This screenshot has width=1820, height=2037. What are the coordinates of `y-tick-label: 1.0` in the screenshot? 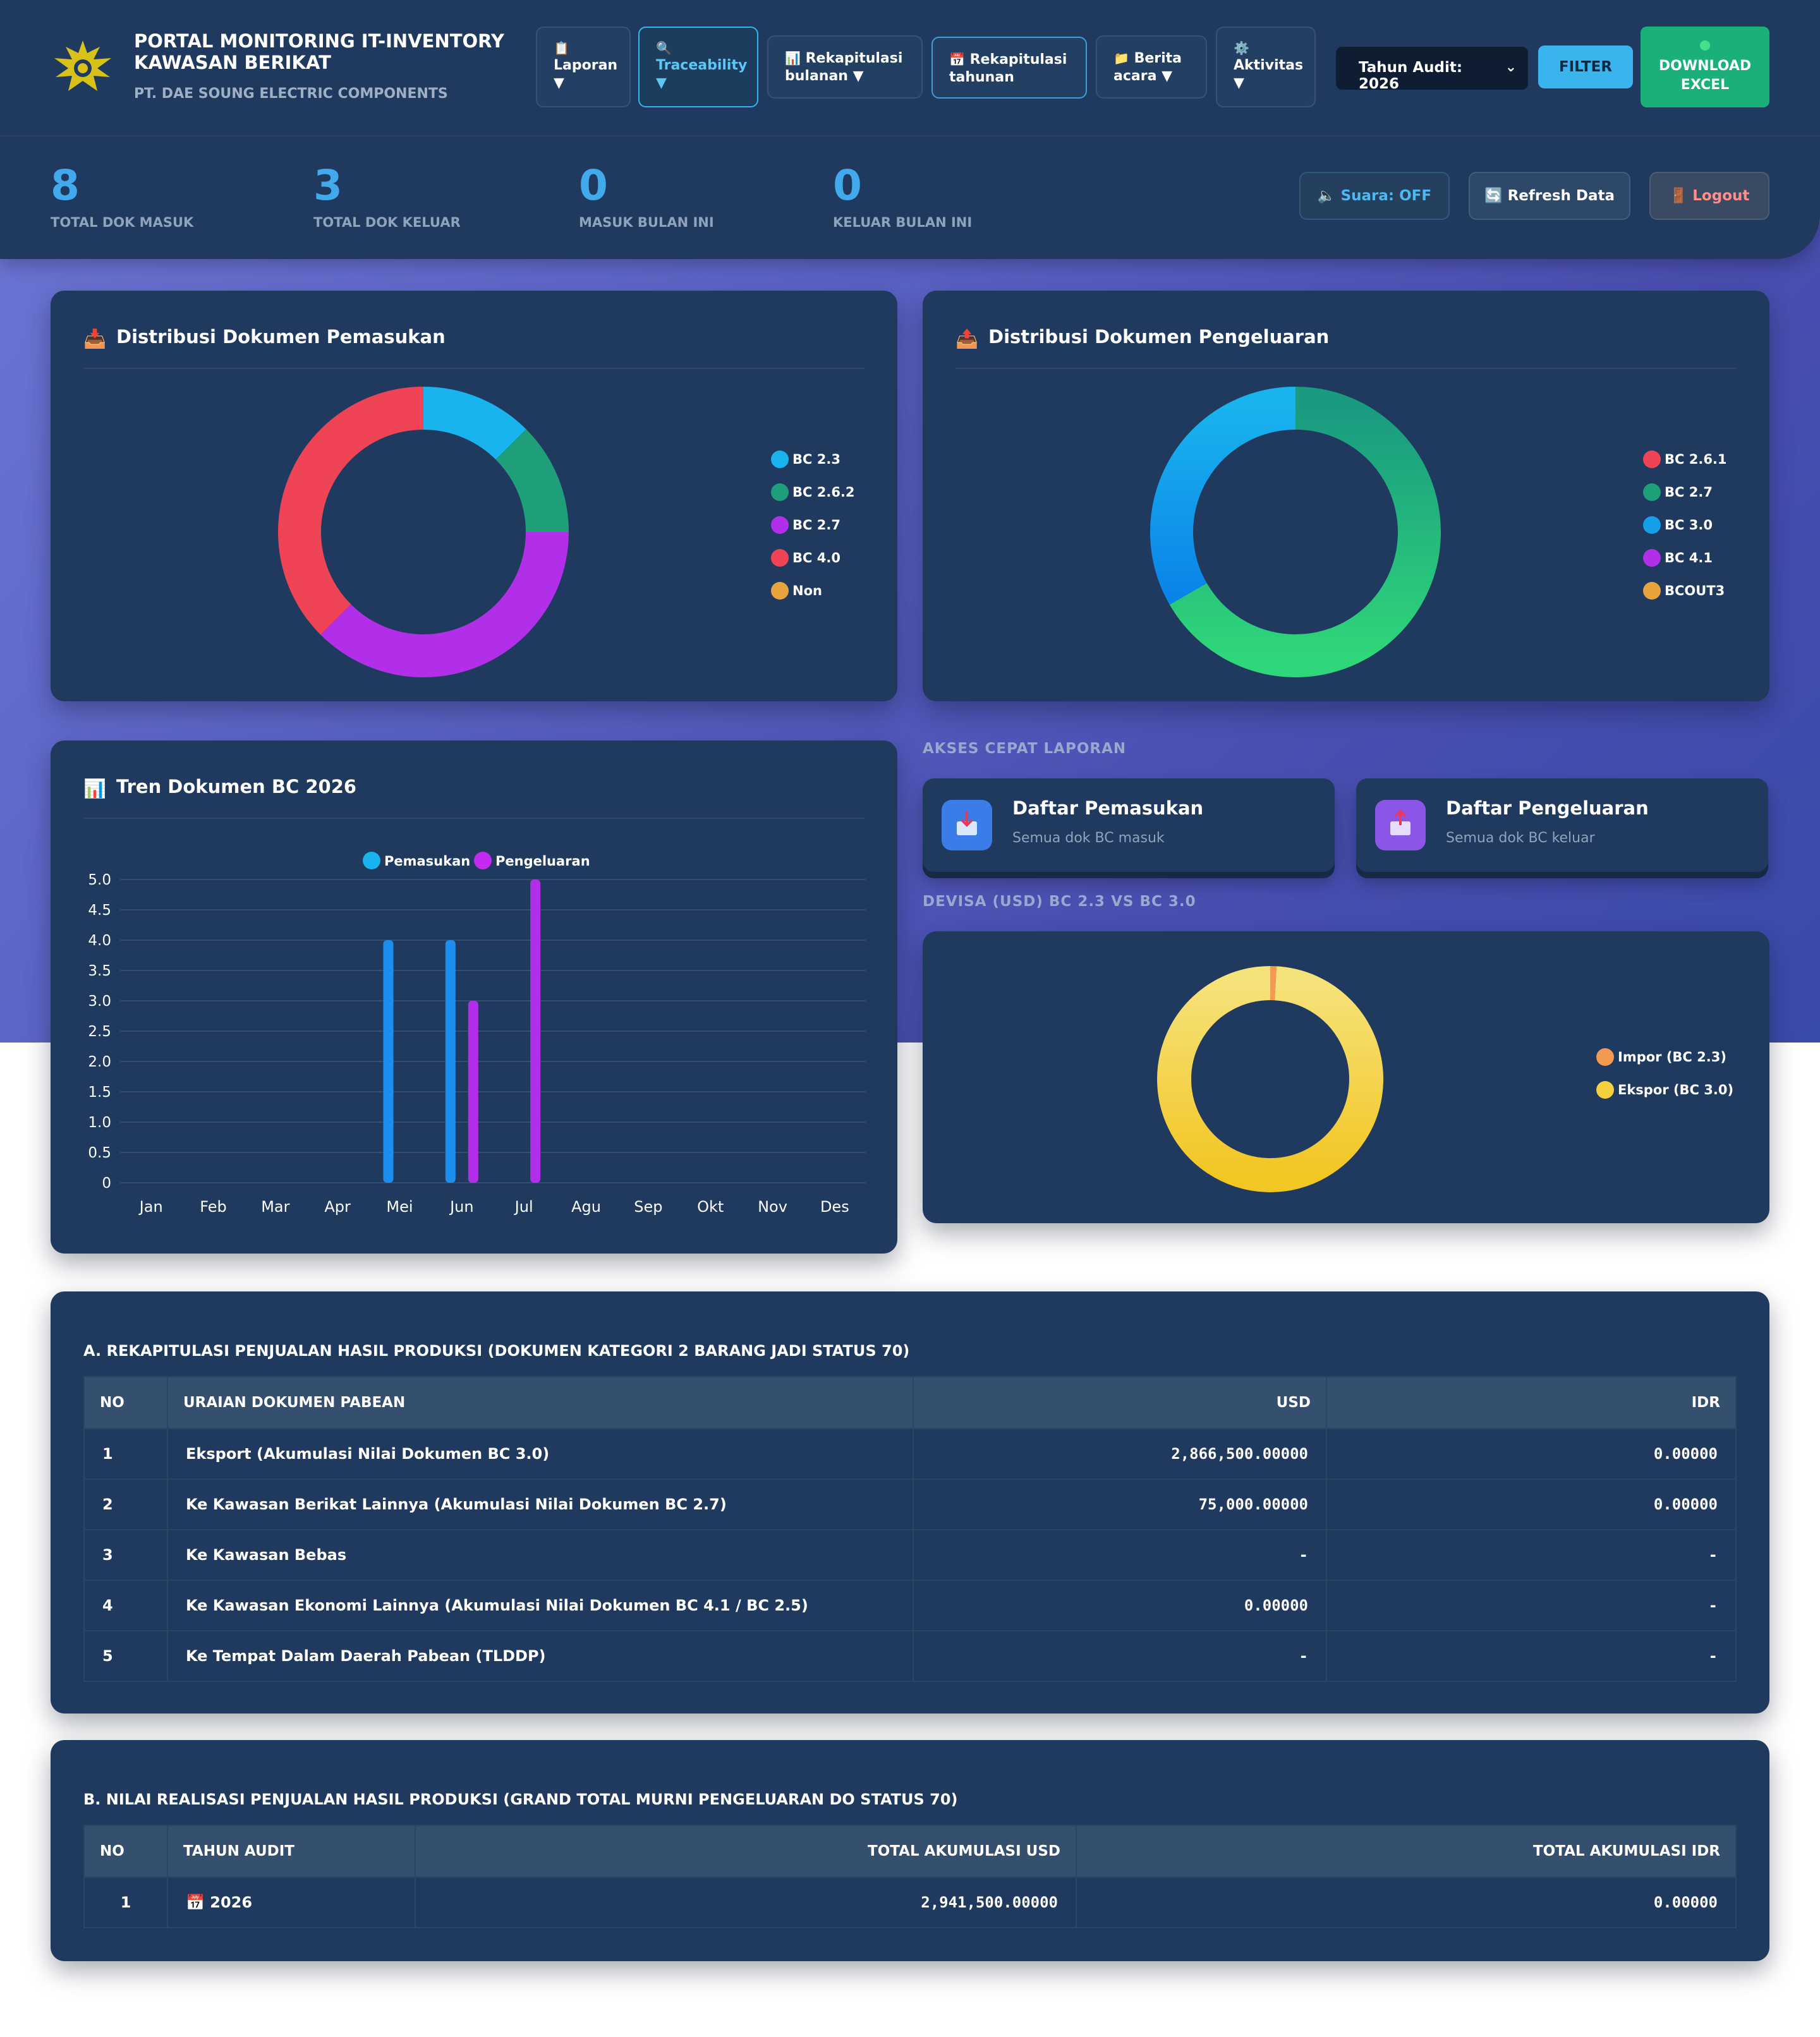 It's located at (99, 1123).